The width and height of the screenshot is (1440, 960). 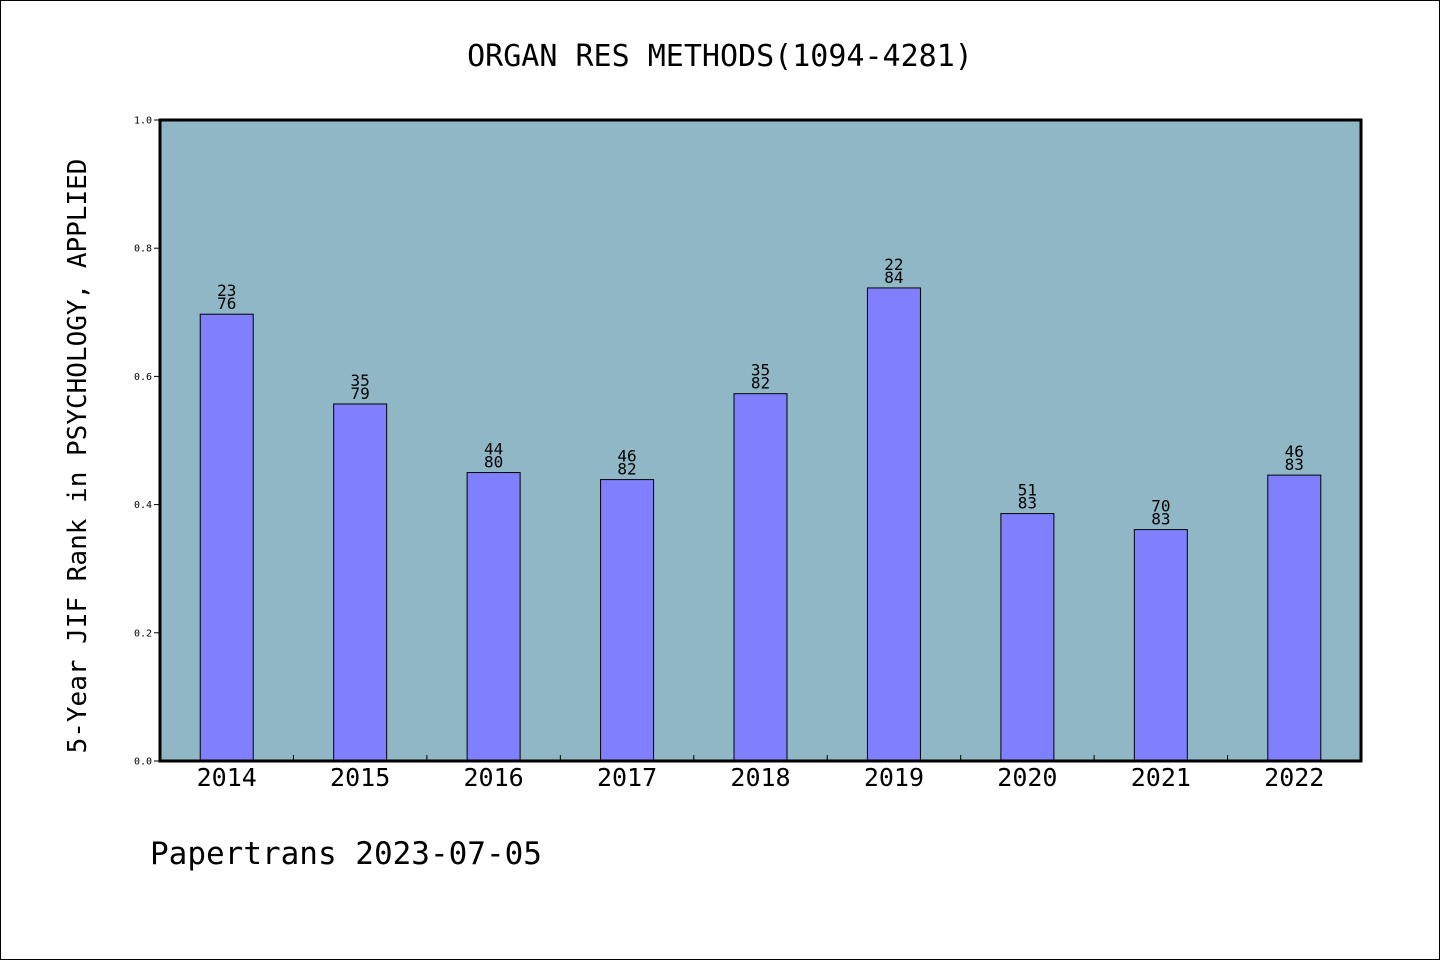 I want to click on data-label-total: 79, so click(x=360, y=393).